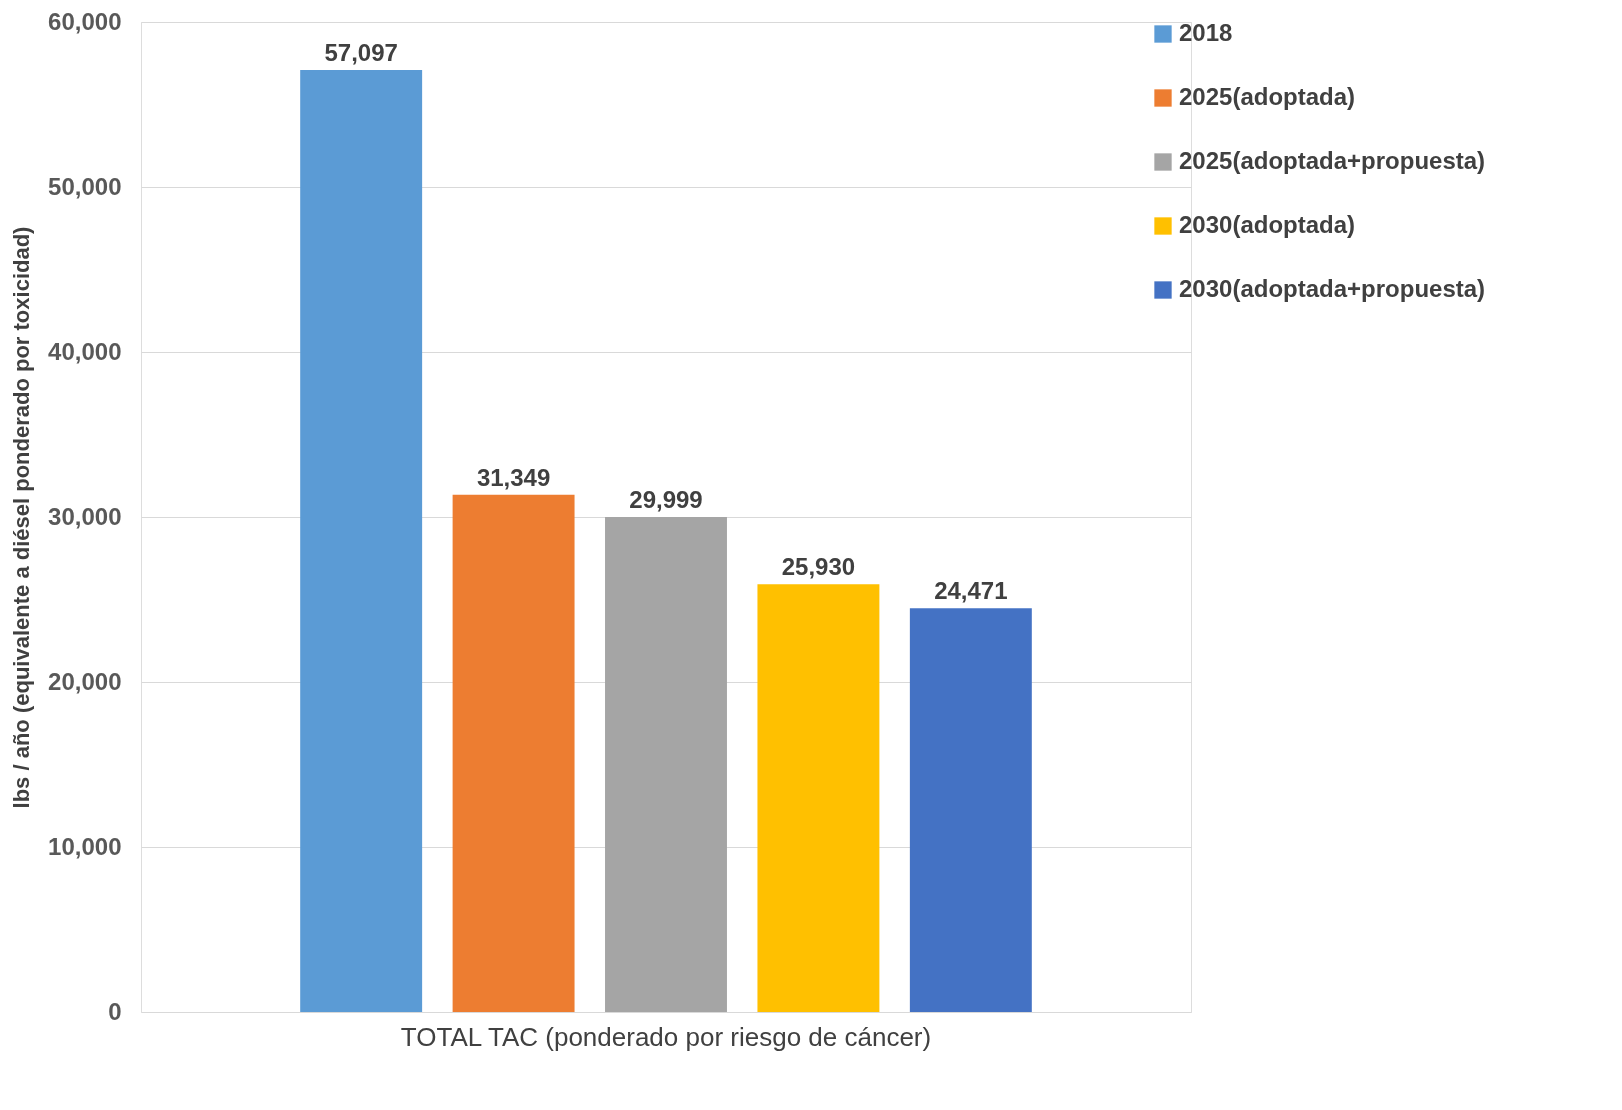 The image size is (1622, 1110). I want to click on data-label: 31,349, so click(513, 477).